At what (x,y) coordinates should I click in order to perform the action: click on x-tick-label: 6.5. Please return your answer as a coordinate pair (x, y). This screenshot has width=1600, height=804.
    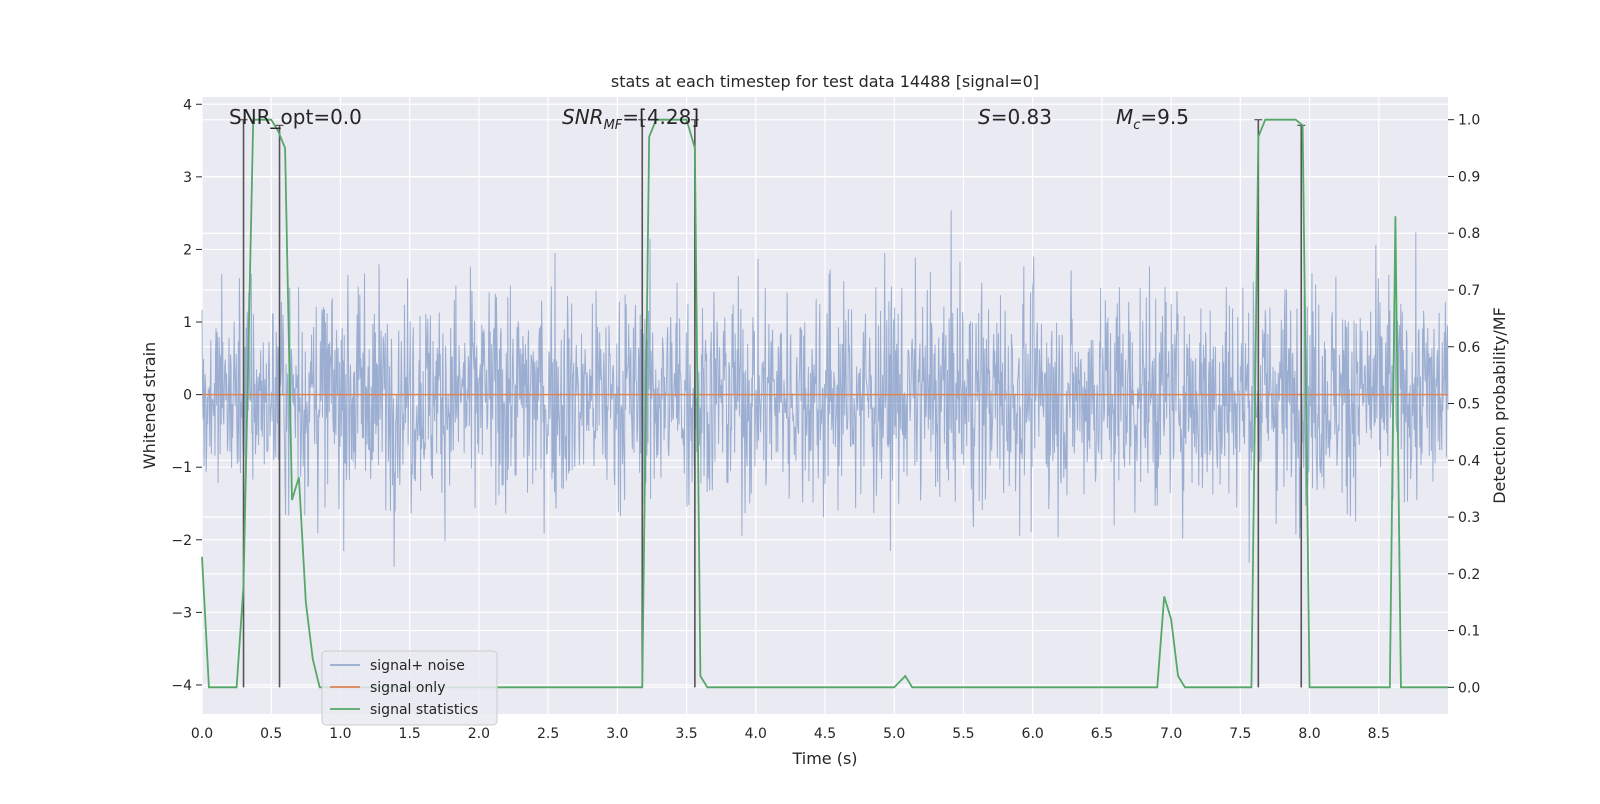
    Looking at the image, I should click on (1102, 734).